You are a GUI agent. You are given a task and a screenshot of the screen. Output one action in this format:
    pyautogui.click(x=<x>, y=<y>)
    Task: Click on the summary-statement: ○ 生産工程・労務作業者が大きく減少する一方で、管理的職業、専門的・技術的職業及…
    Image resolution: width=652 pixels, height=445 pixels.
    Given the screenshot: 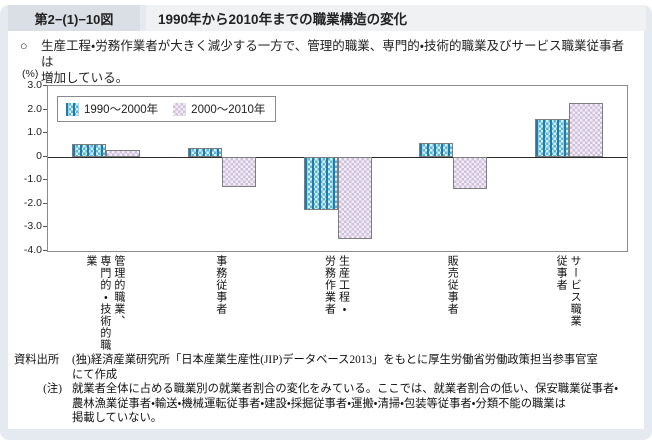 What is the action you would take?
    pyautogui.click(x=328, y=62)
    